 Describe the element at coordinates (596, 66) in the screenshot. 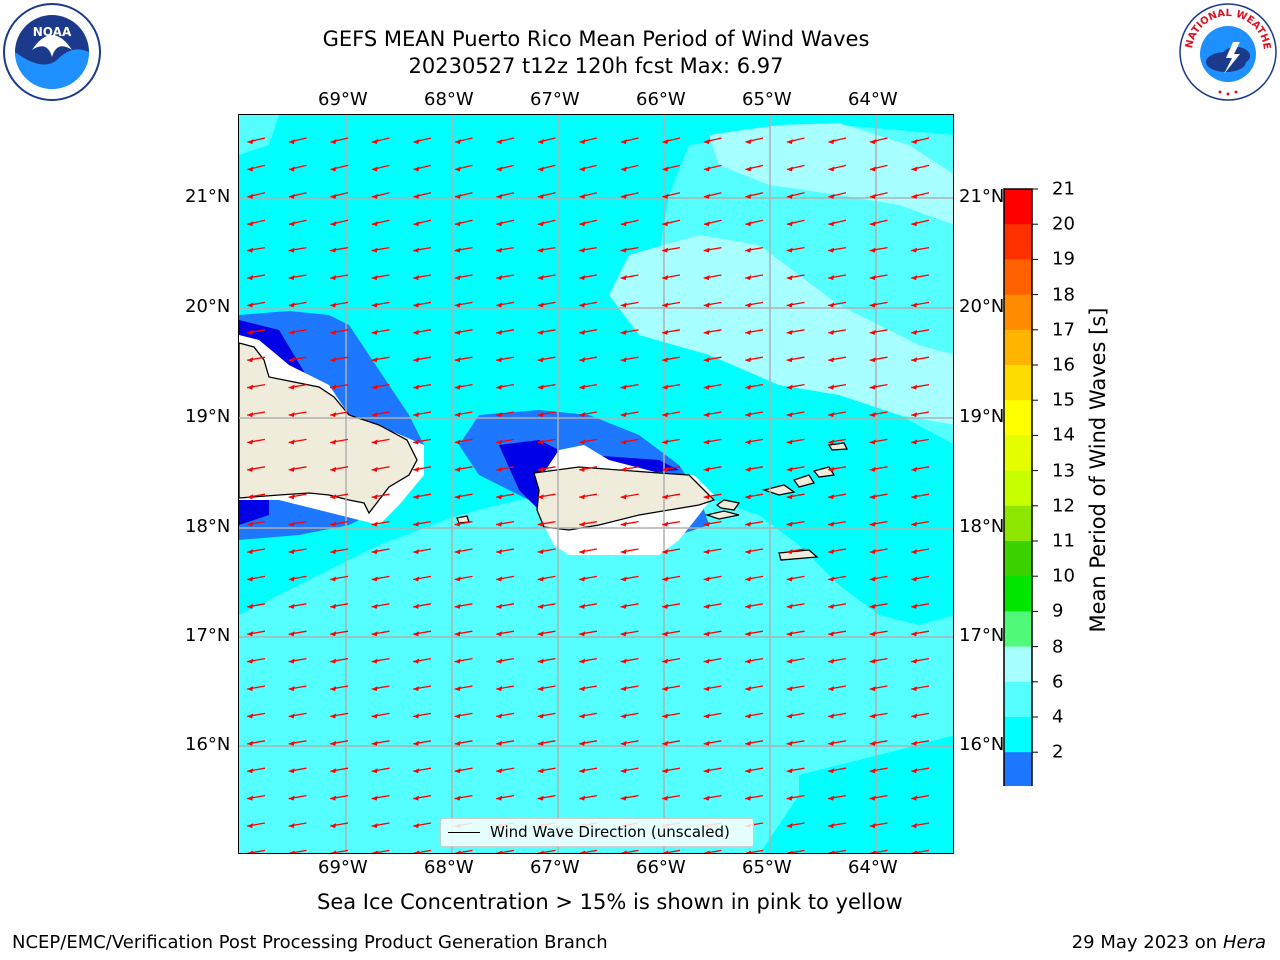

I see `chart-subtitle: 20230527 t12z 120h fcst Max: 6.97` at that location.